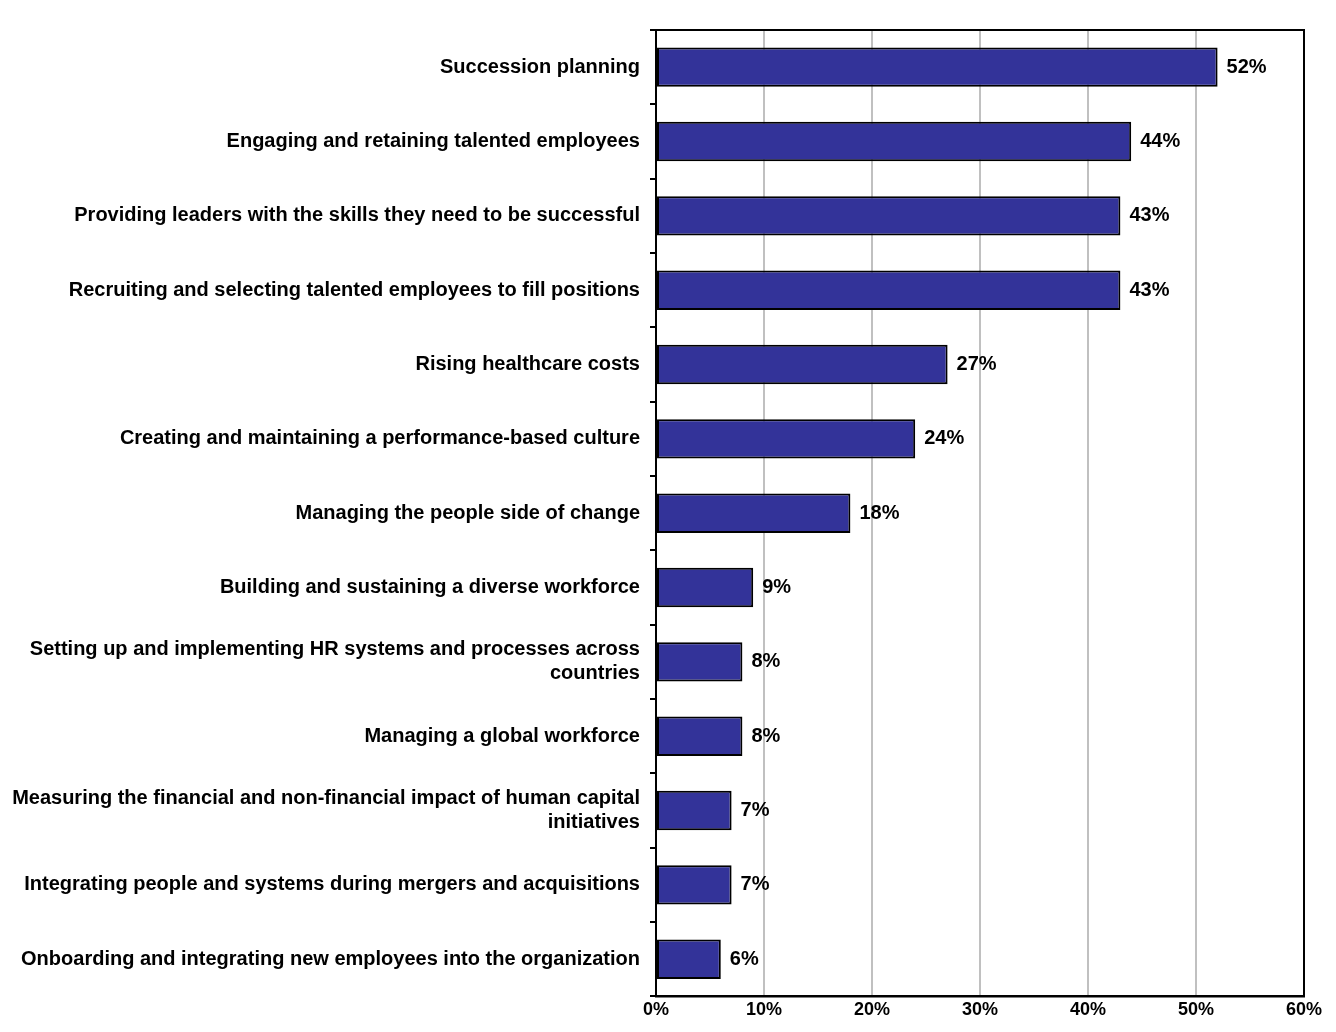  I want to click on y-tick-label: Managing a global workforce, so click(502, 734).